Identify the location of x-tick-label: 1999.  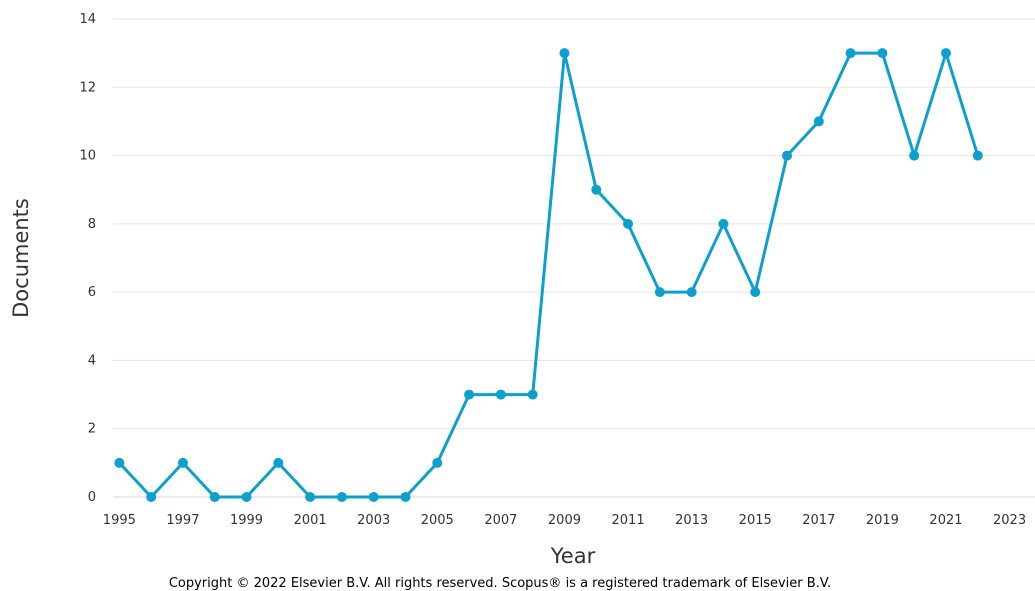
(246, 520).